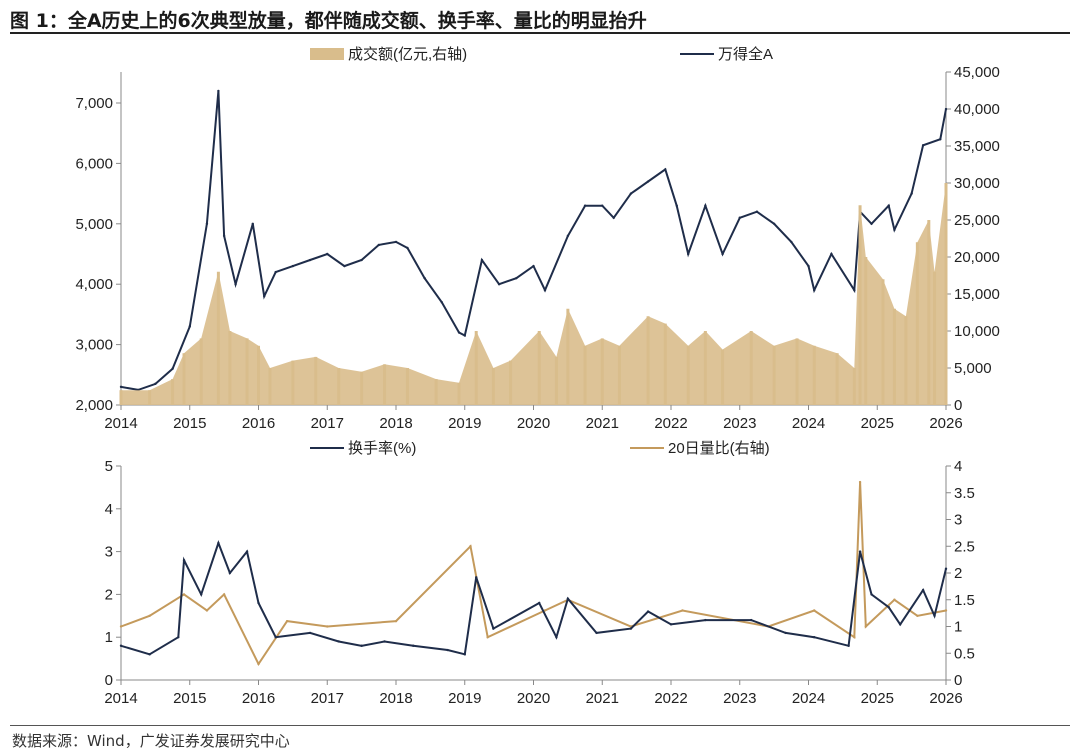 This screenshot has width=1080, height=754. What do you see at coordinates (977, 294) in the screenshot?
I see `y-right-tick-label: 15,000` at bounding box center [977, 294].